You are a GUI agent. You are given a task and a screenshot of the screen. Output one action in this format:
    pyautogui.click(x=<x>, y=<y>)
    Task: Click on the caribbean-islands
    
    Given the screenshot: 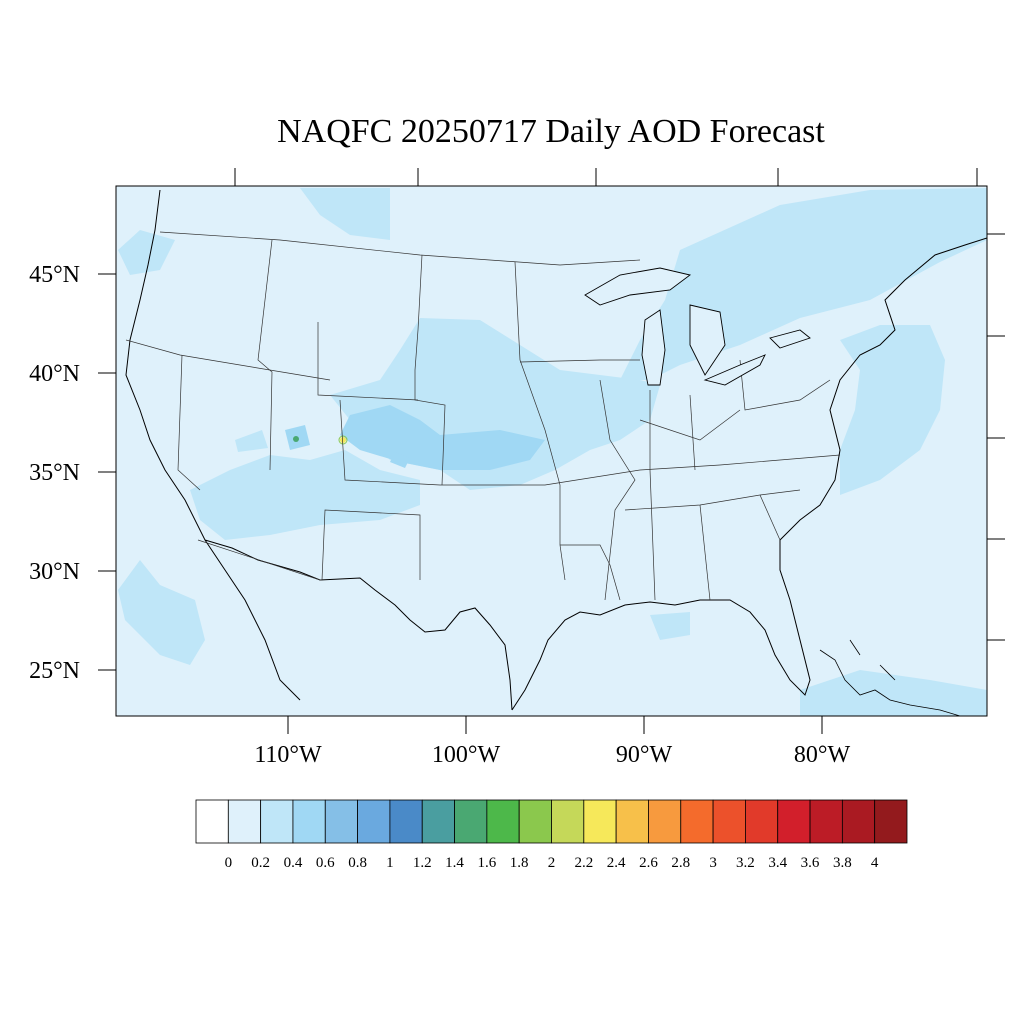 What is the action you would take?
    pyautogui.click(x=890, y=677)
    